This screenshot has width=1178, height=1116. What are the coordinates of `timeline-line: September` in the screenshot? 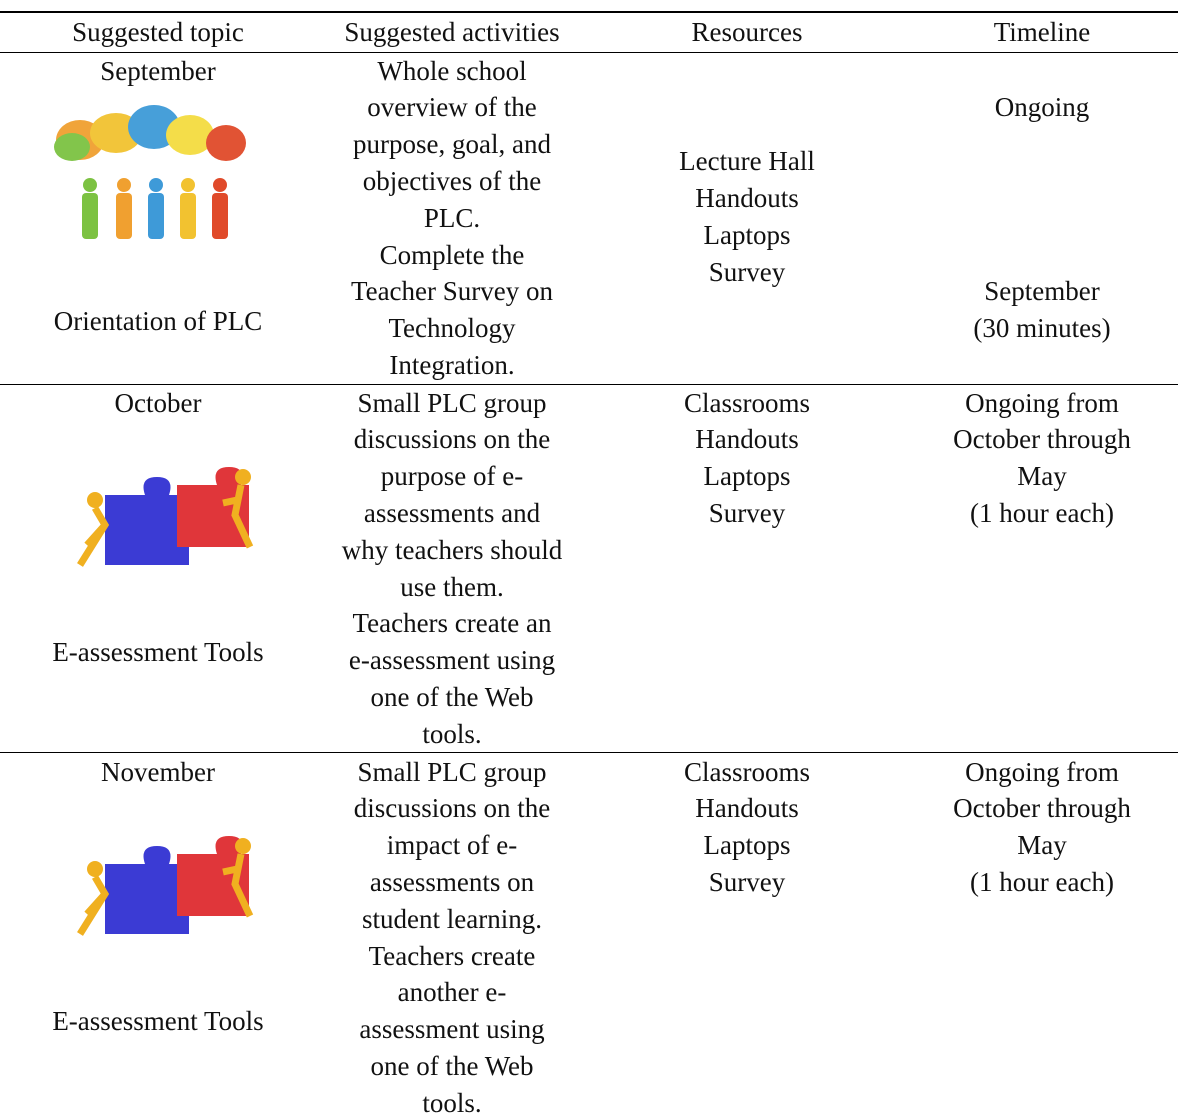 It's located at (1042, 291).